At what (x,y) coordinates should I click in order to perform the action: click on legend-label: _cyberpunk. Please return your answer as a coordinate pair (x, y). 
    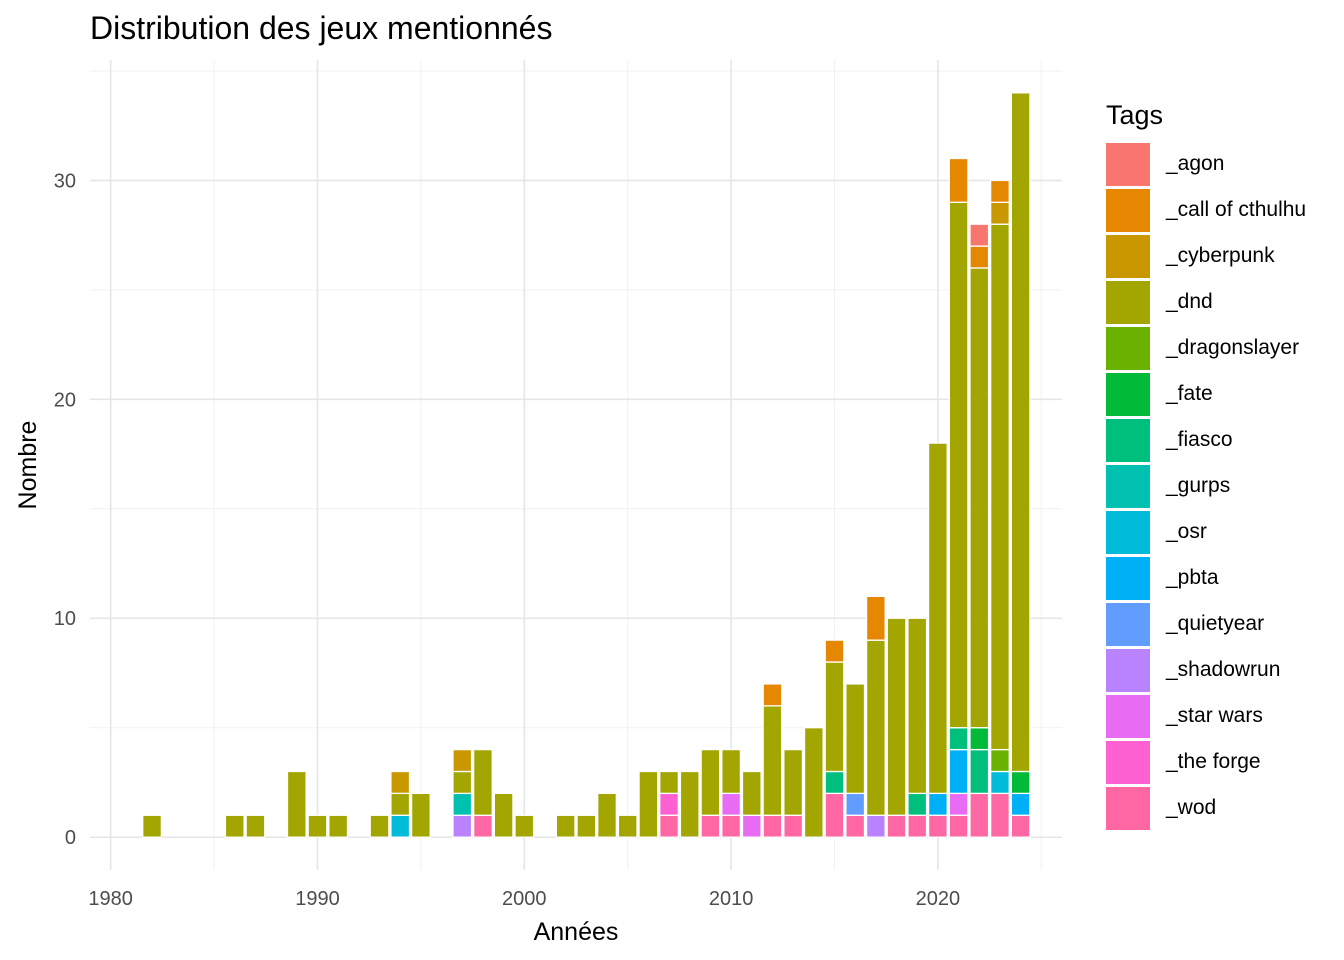
    Looking at the image, I should click on (1220, 255).